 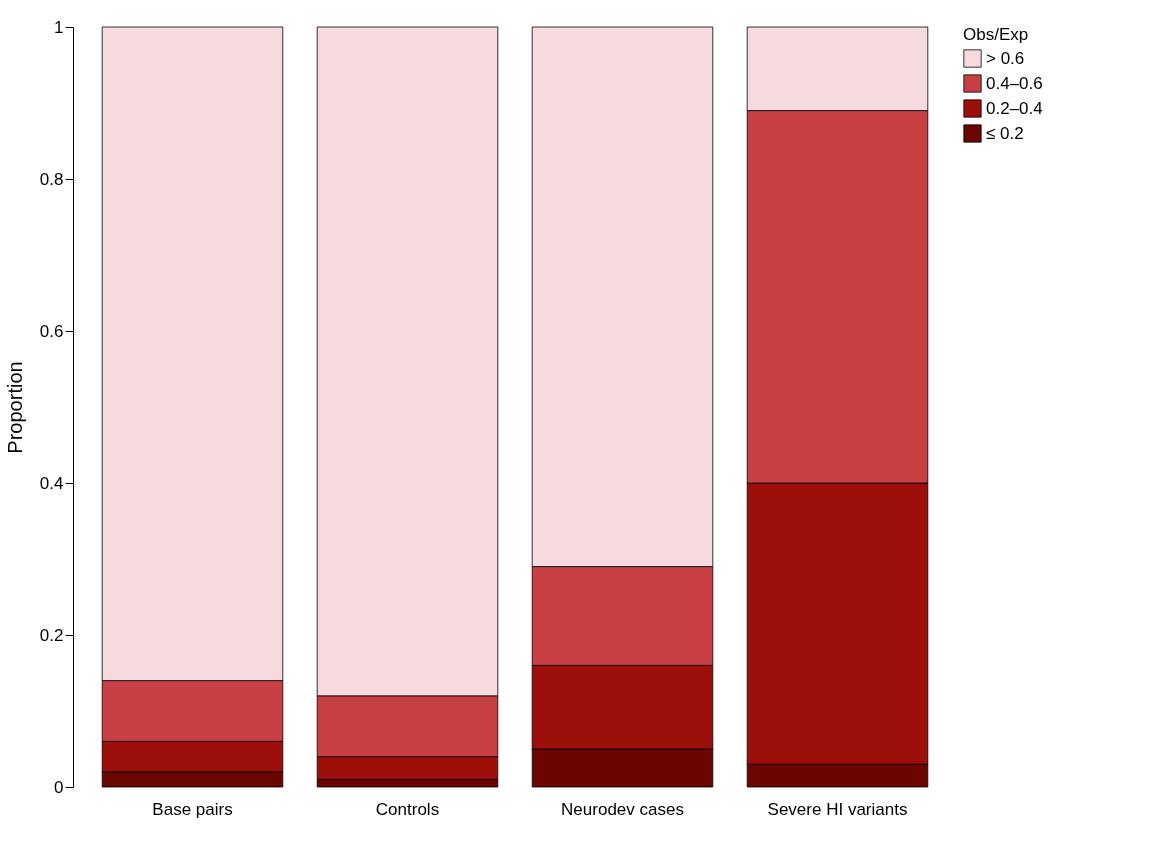 What do you see at coordinates (407, 809) in the screenshot?
I see `x-tick-label: Controls` at bounding box center [407, 809].